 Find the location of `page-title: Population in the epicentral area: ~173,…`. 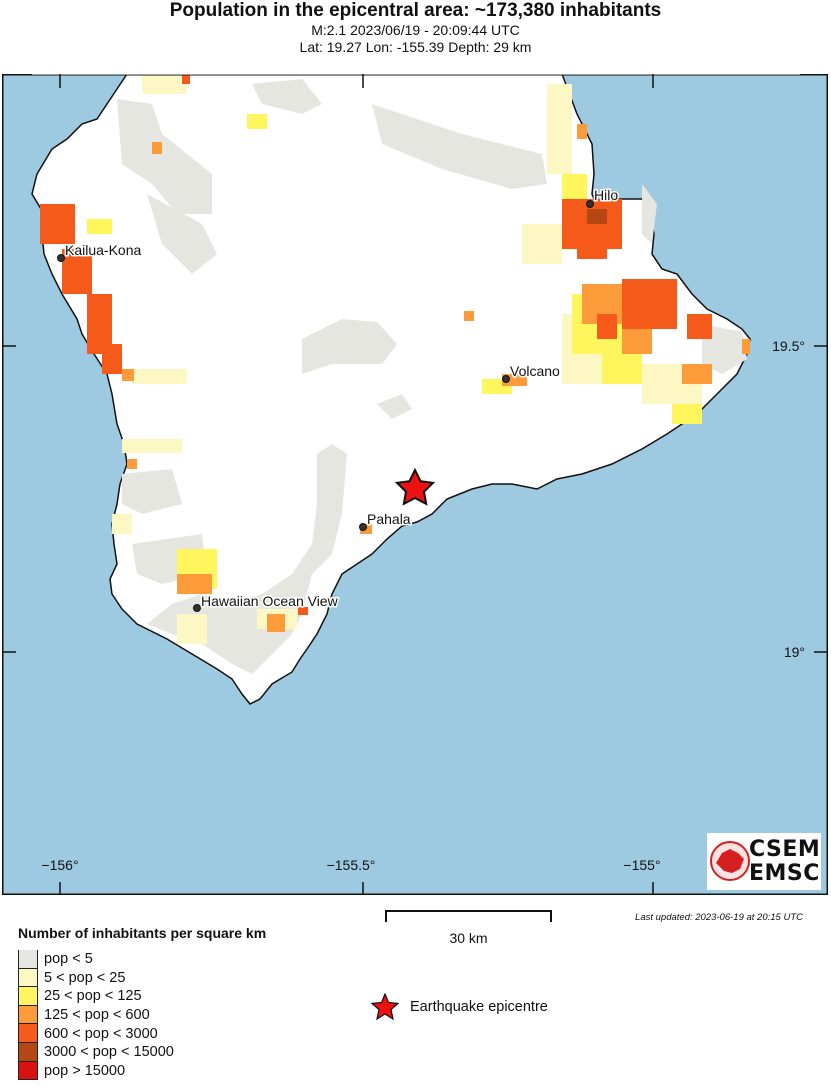

page-title: Population in the epicentral area: ~173,… is located at coordinates (415, 10).